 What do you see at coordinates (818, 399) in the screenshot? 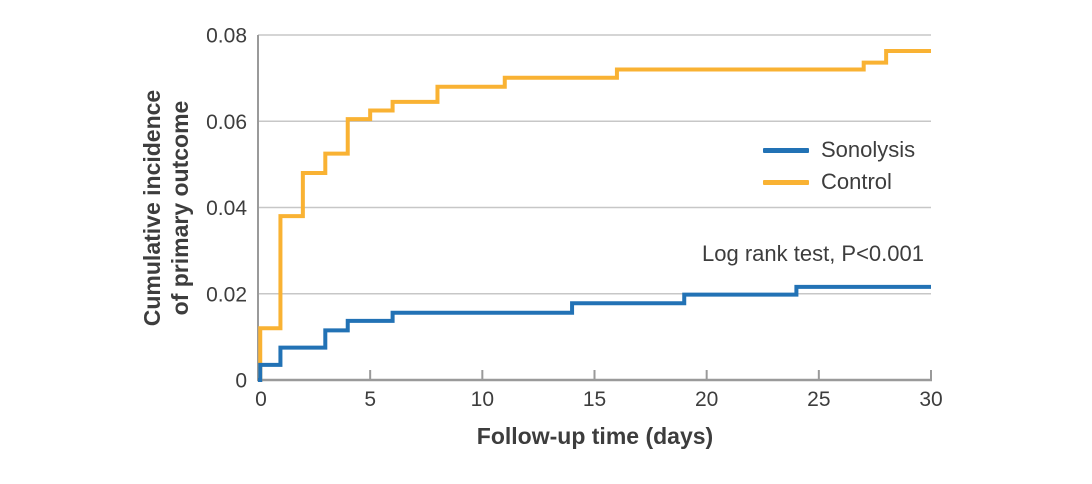
I see `x-tick-label: 25` at bounding box center [818, 399].